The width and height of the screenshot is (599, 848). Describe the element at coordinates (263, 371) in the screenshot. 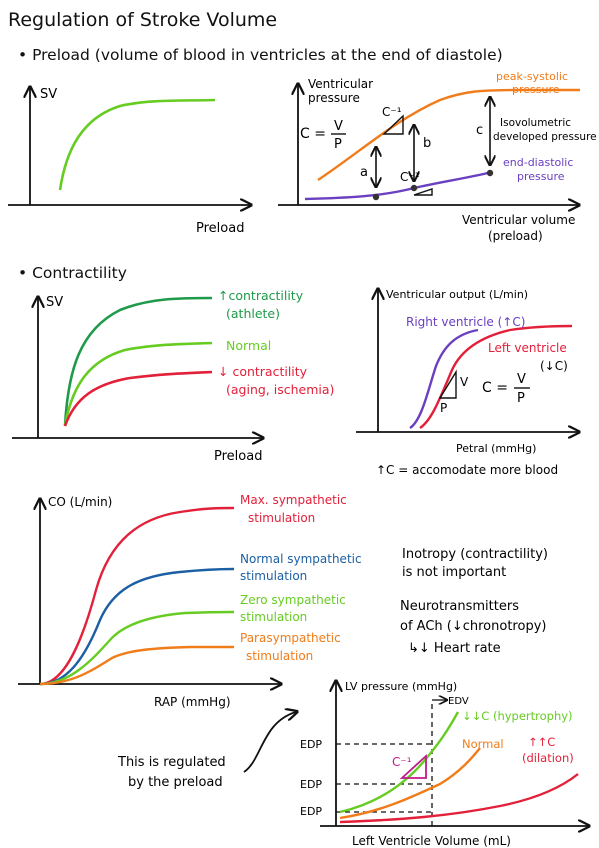

I see `aging-label-1: ↓ contractility` at that location.